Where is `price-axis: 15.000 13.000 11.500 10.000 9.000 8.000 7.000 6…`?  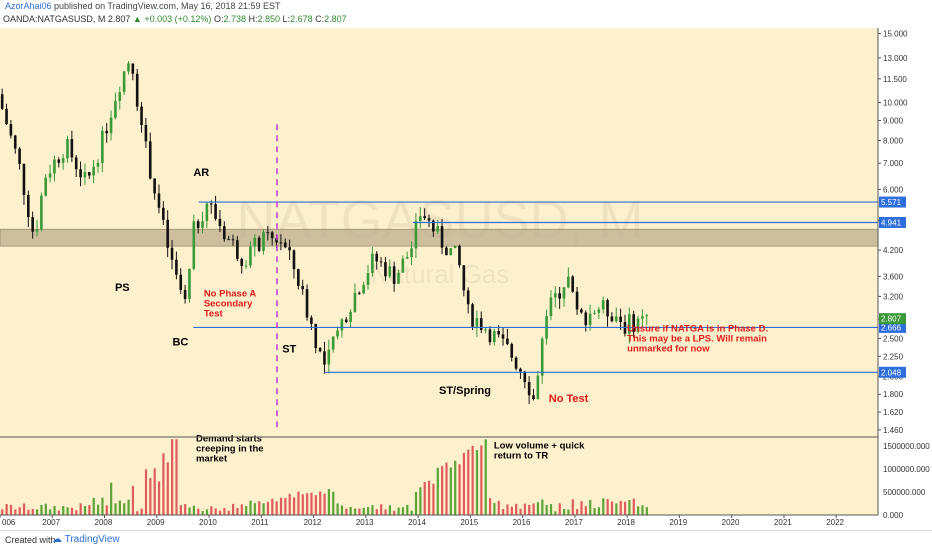 price-axis: 15.000 13.000 11.500 10.000 9.000 8.000 7.000 6… is located at coordinates (893, 232).